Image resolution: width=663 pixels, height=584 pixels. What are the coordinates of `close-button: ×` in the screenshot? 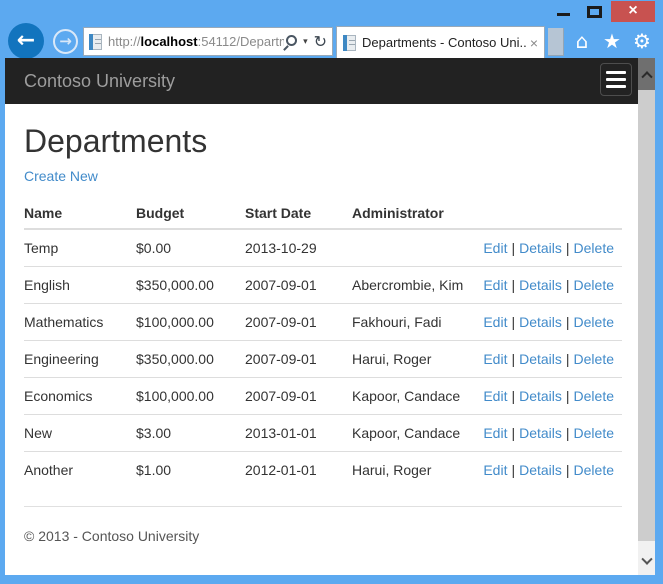 It's located at (633, 11).